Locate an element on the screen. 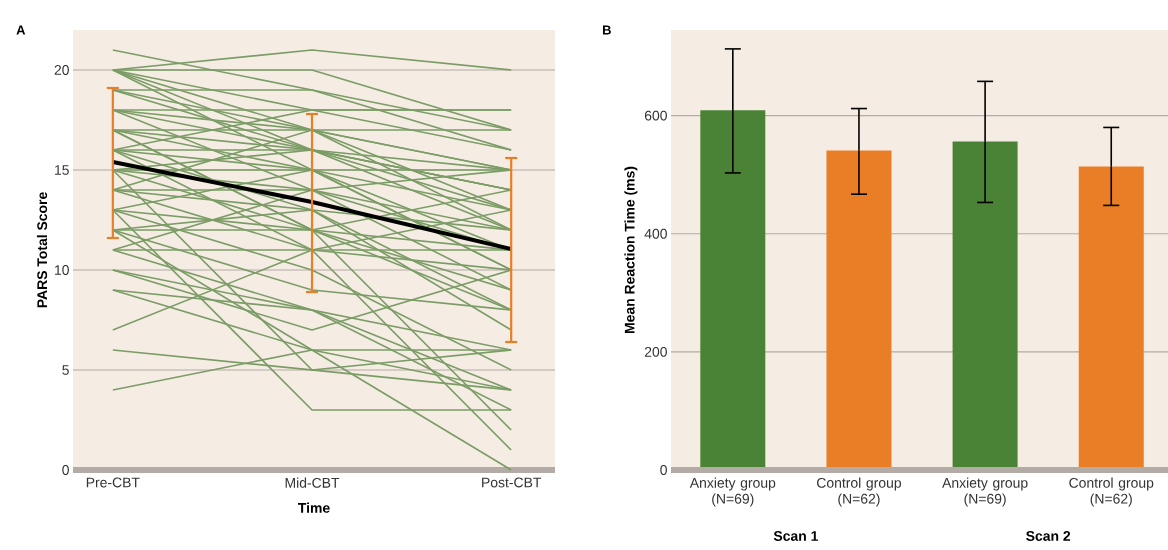 The width and height of the screenshot is (1168, 550). y-axis-title: Mean Reaction Time (ms) is located at coordinates (631, 250).